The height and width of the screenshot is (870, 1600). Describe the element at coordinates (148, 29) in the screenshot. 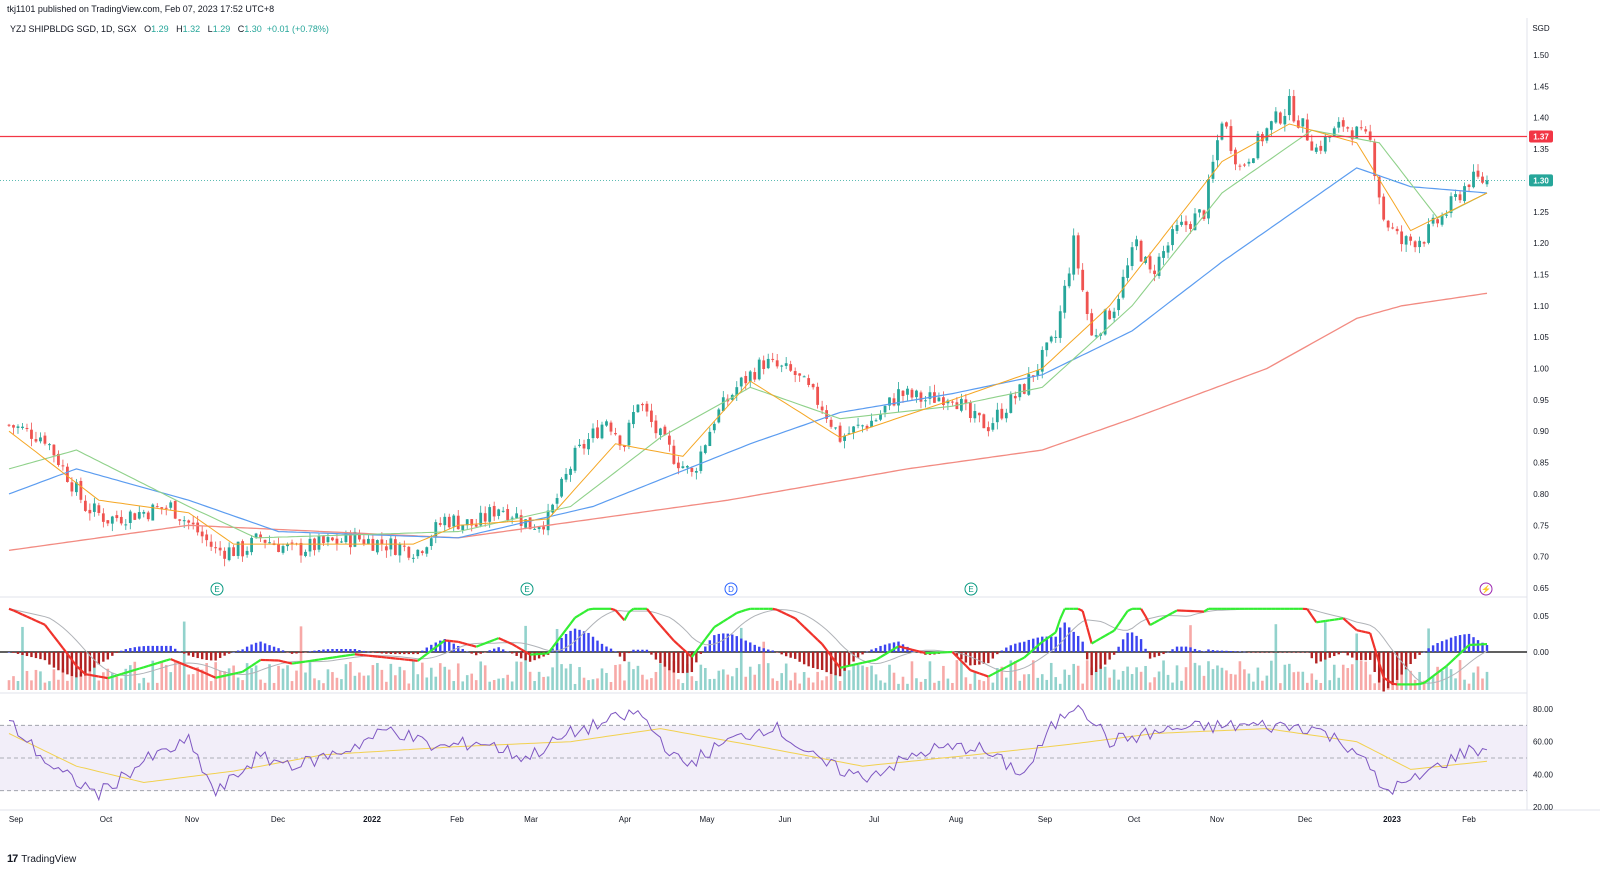

I see `open-label: O` at that location.